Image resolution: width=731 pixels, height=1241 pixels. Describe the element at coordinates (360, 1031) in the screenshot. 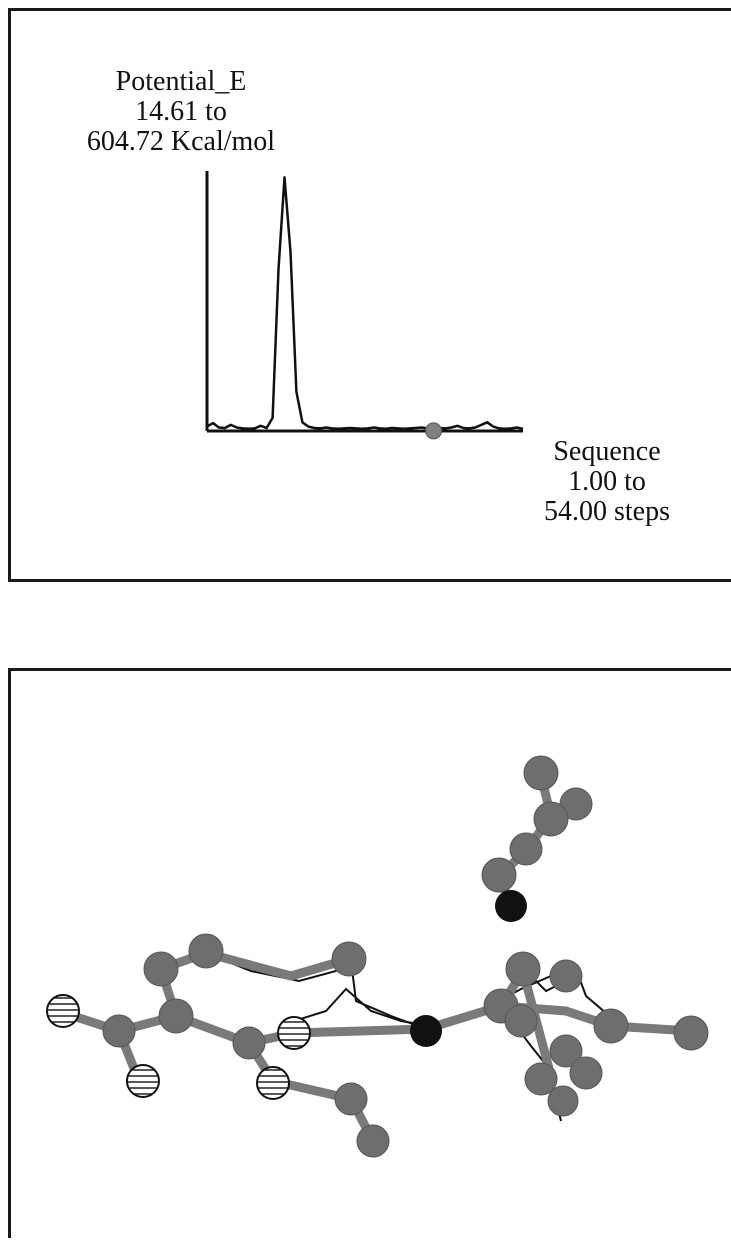

I see `bond` at that location.